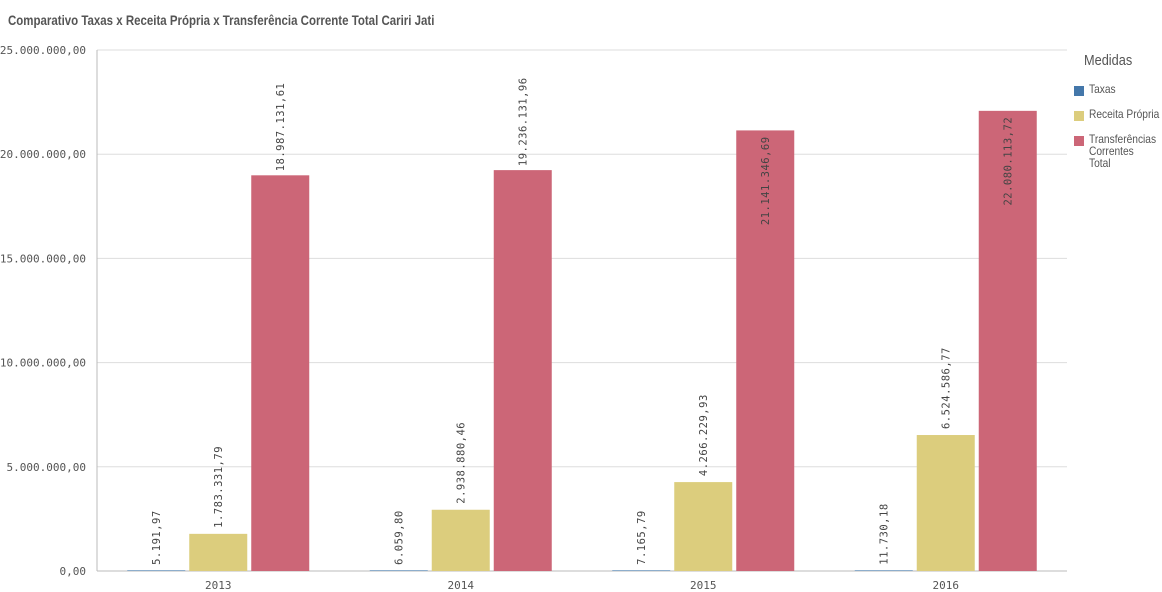  What do you see at coordinates (524, 121) in the screenshot?
I see `data-label: 19.236.131,96` at bounding box center [524, 121].